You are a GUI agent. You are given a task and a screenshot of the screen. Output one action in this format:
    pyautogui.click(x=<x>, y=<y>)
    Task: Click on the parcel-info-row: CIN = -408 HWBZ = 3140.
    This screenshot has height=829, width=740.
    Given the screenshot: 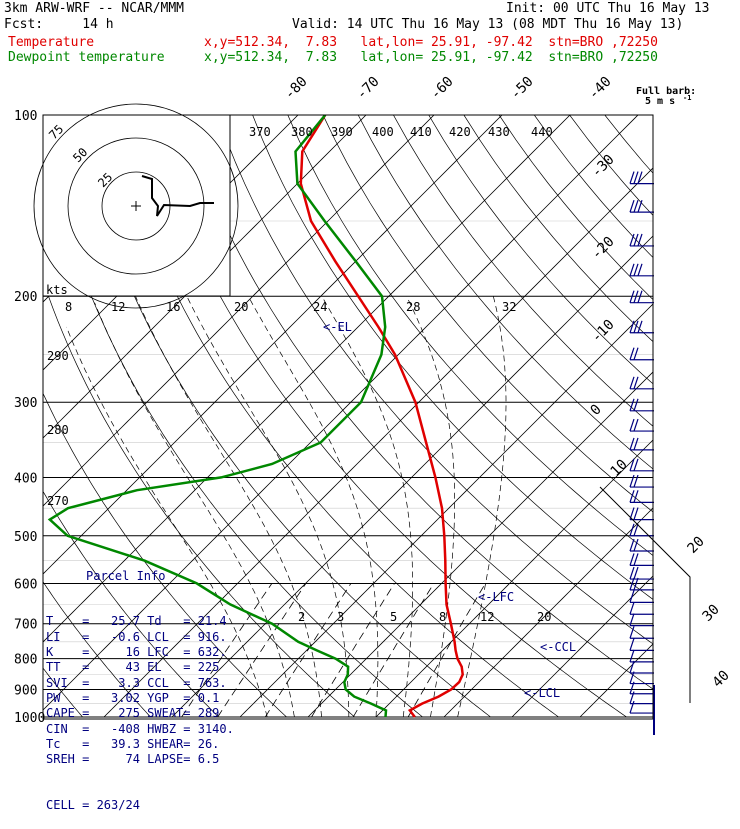 What is the action you would take?
    pyautogui.click(x=140, y=728)
    